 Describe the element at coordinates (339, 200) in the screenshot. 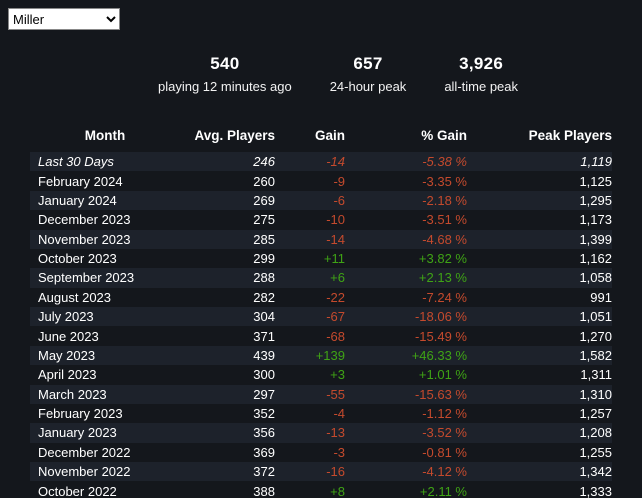

I see `gain-cell: -6` at that location.